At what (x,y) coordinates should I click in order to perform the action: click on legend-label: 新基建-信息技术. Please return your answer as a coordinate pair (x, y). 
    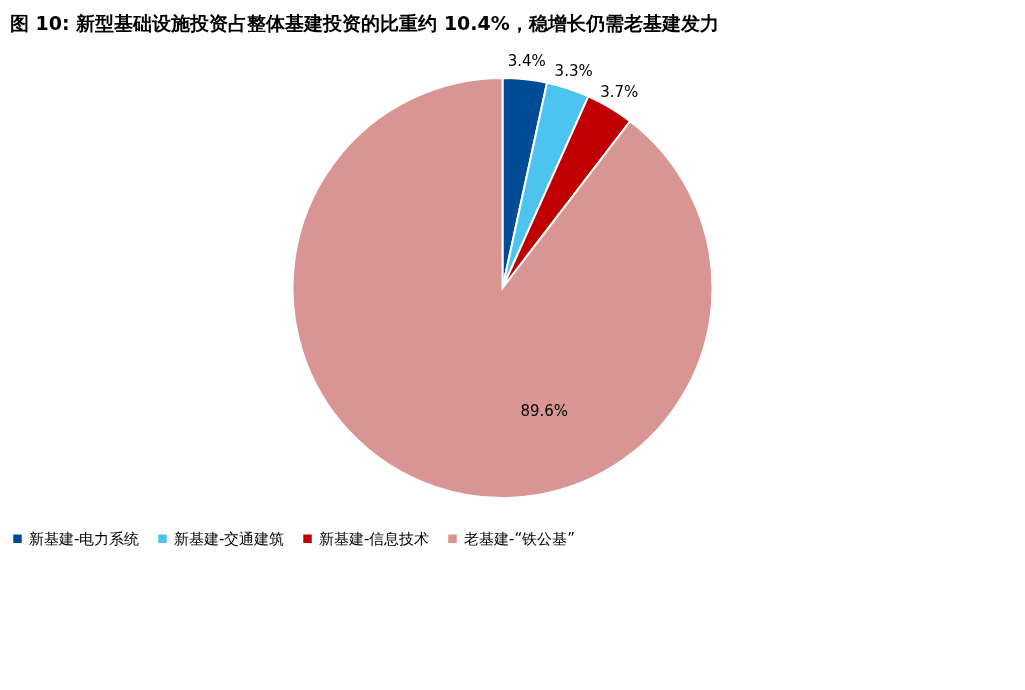
    Looking at the image, I should click on (374, 538).